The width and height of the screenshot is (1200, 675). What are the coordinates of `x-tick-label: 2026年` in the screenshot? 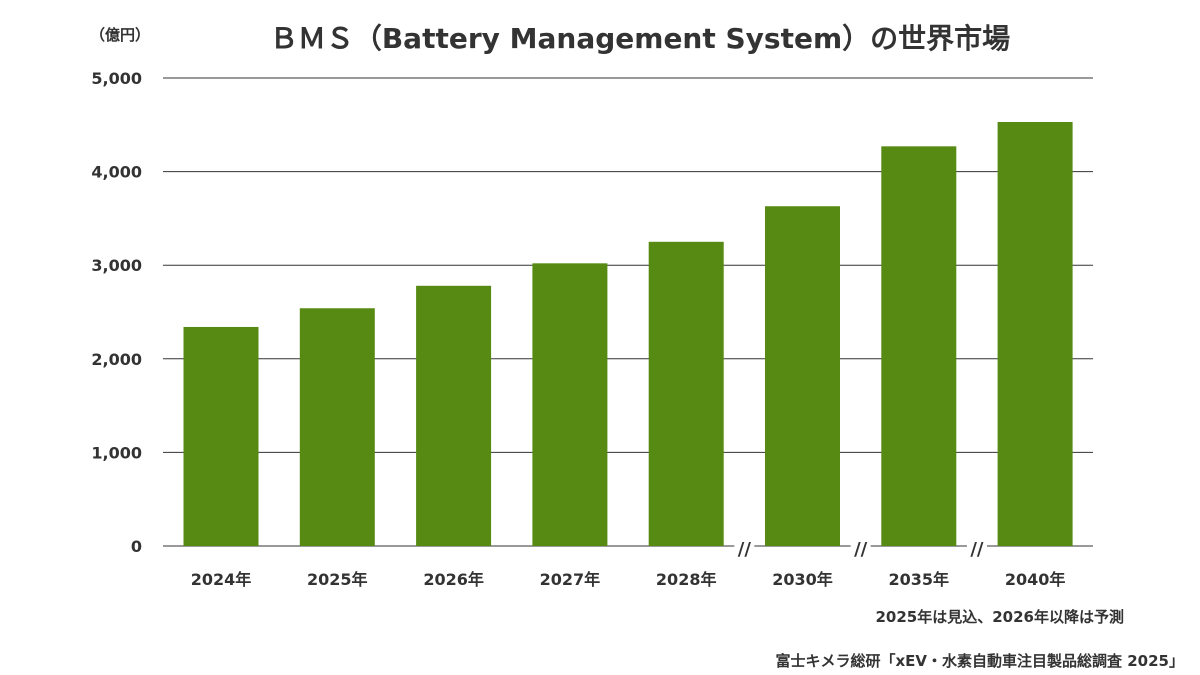 It's located at (453, 579).